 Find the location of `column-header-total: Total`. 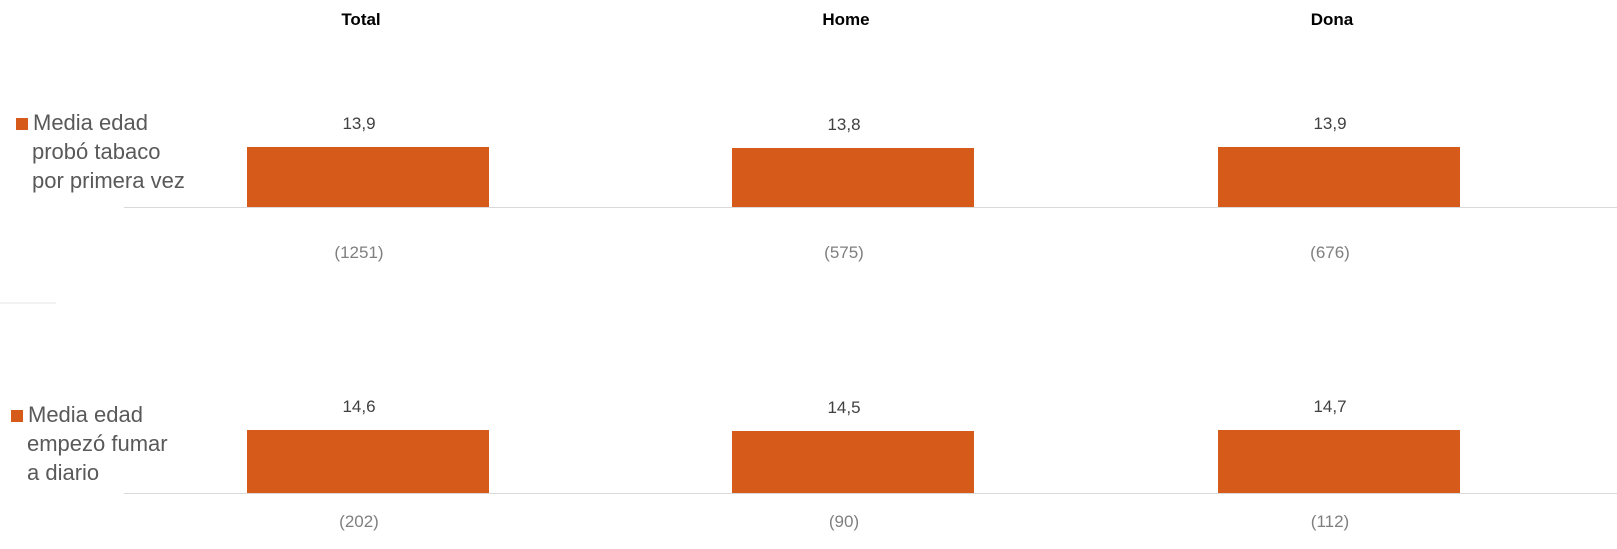

column-header-total: Total is located at coordinates (361, 19).